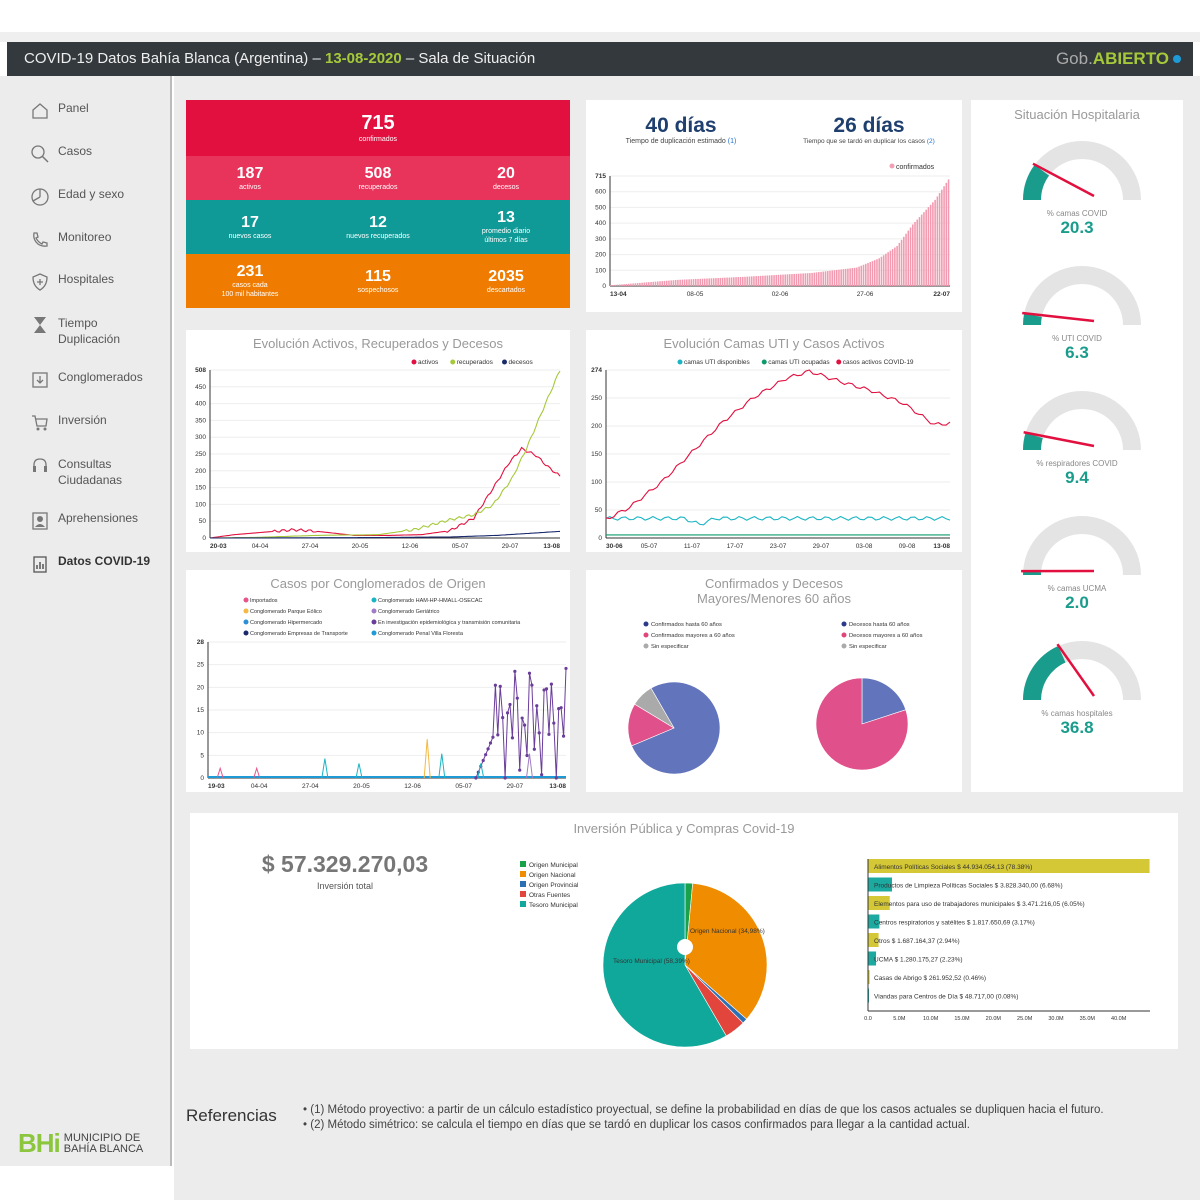 The height and width of the screenshot is (1200, 1200). Describe the element at coordinates (1177, 59) in the screenshot. I see `brand-dot-icon` at that location.